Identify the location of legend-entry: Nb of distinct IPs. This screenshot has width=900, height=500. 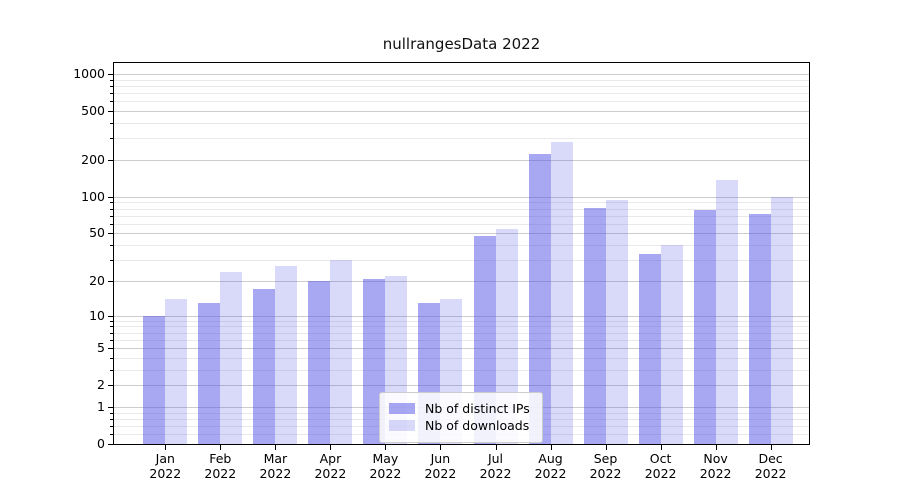
(461, 408).